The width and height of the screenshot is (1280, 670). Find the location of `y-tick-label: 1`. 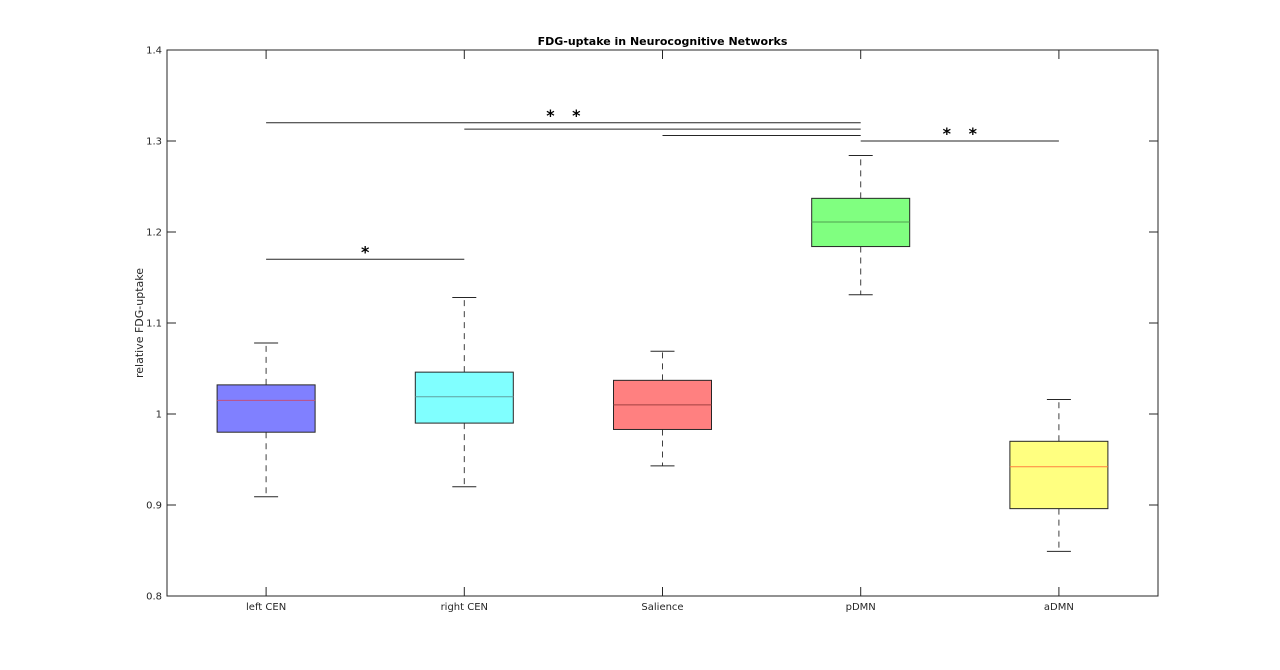

y-tick-label: 1 is located at coordinates (159, 415).